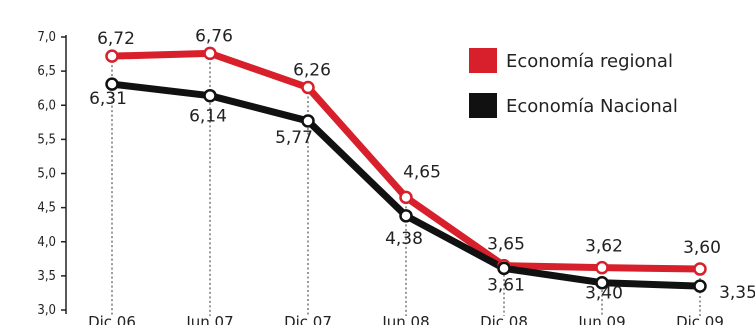  What do you see at coordinates (312, 71) in the screenshot?
I see `data-label: 6,26` at bounding box center [312, 71].